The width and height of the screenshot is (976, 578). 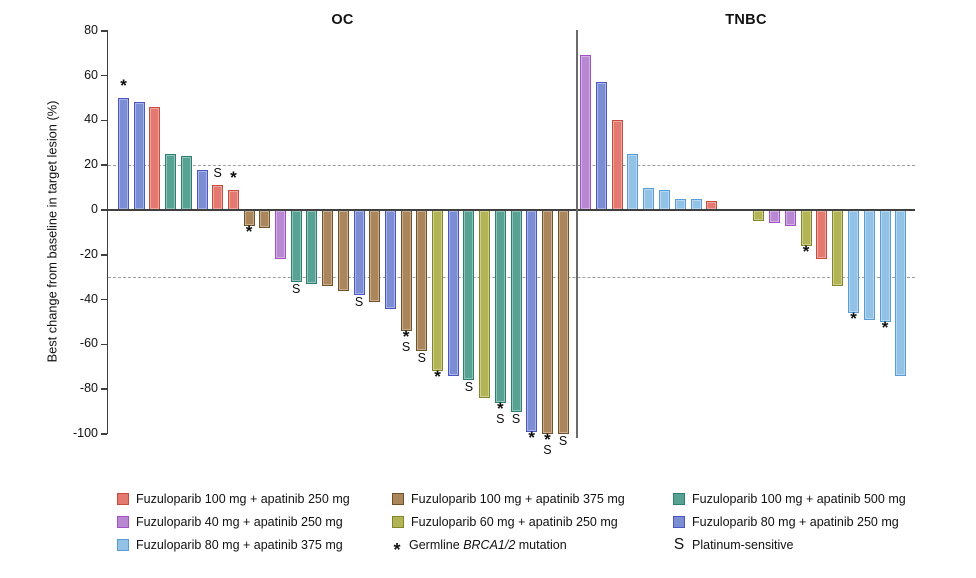 What do you see at coordinates (511, 165) in the screenshot?
I see `threshold-line` at bounding box center [511, 165].